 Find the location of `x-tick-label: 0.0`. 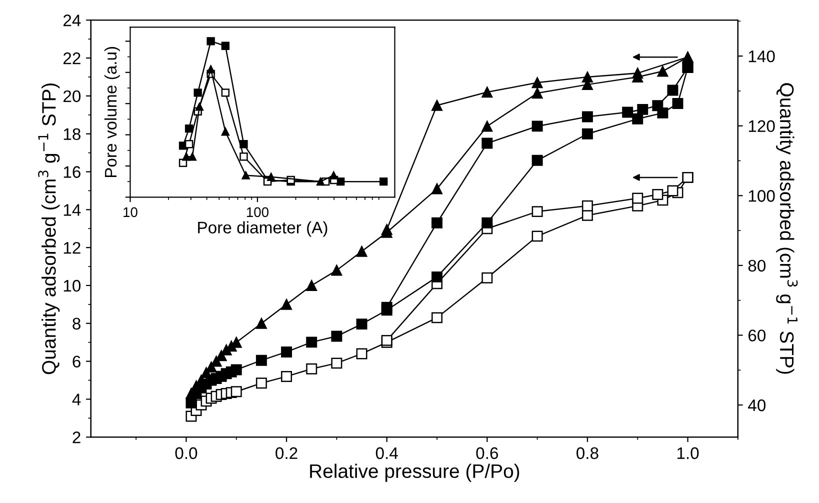

x-tick-label: 0.0 is located at coordinates (186, 453).